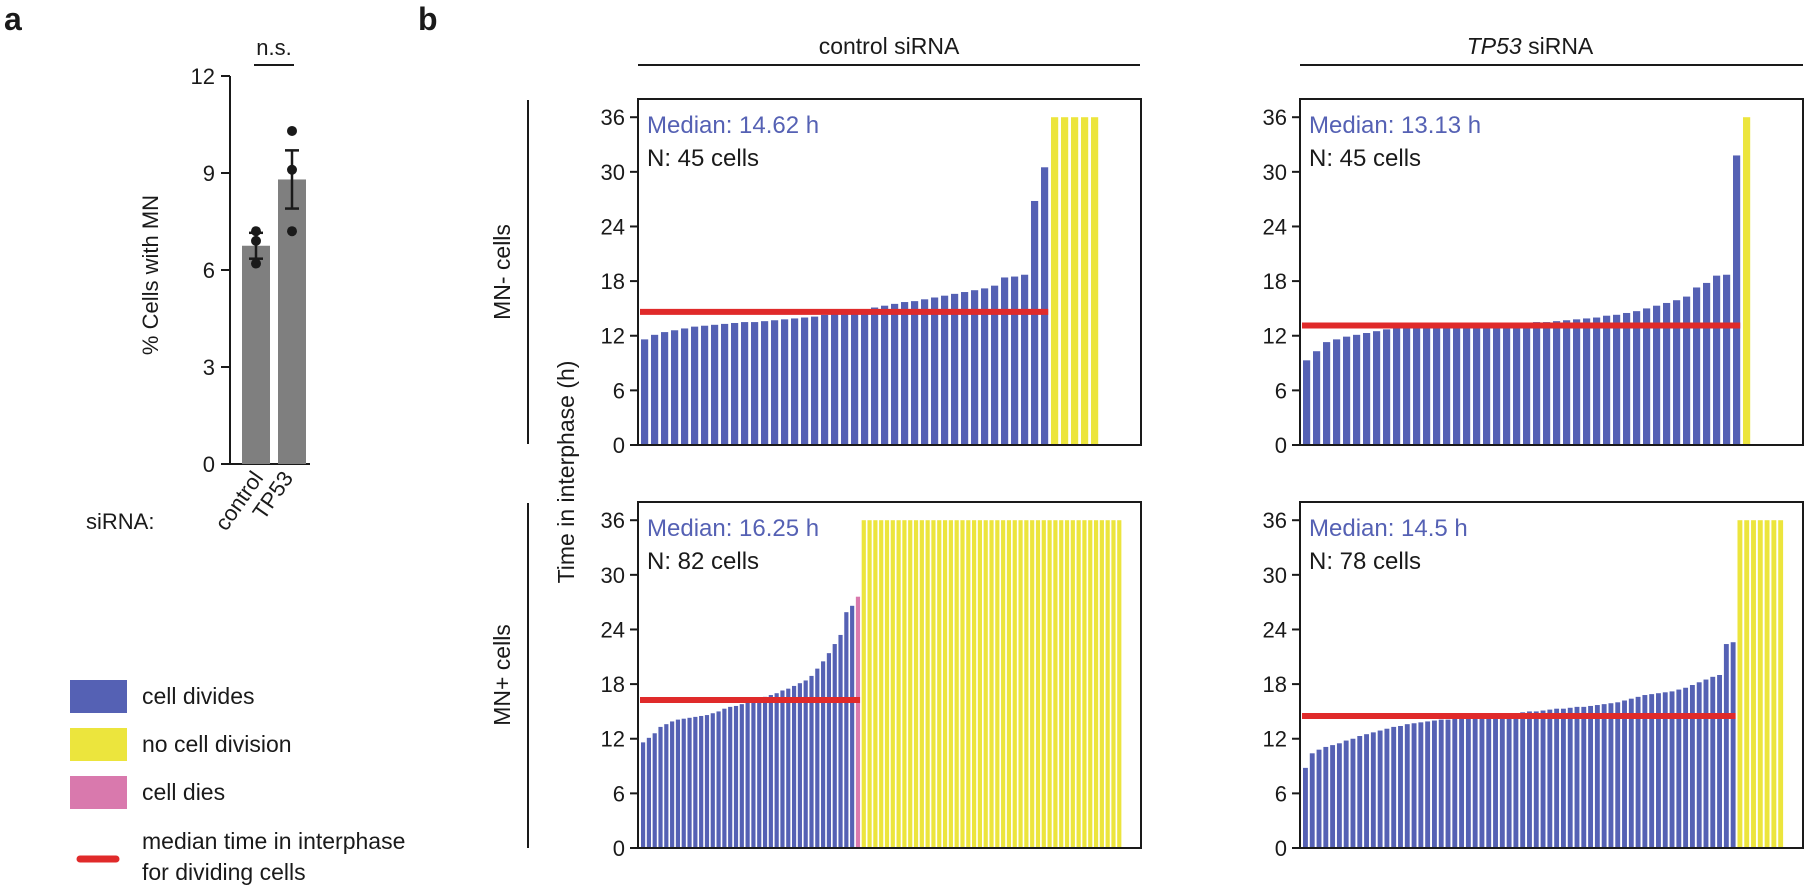 This screenshot has height=893, width=1810. What do you see at coordinates (150, 275) in the screenshot?
I see `panel-a-y-label: % Cells with MN` at bounding box center [150, 275].